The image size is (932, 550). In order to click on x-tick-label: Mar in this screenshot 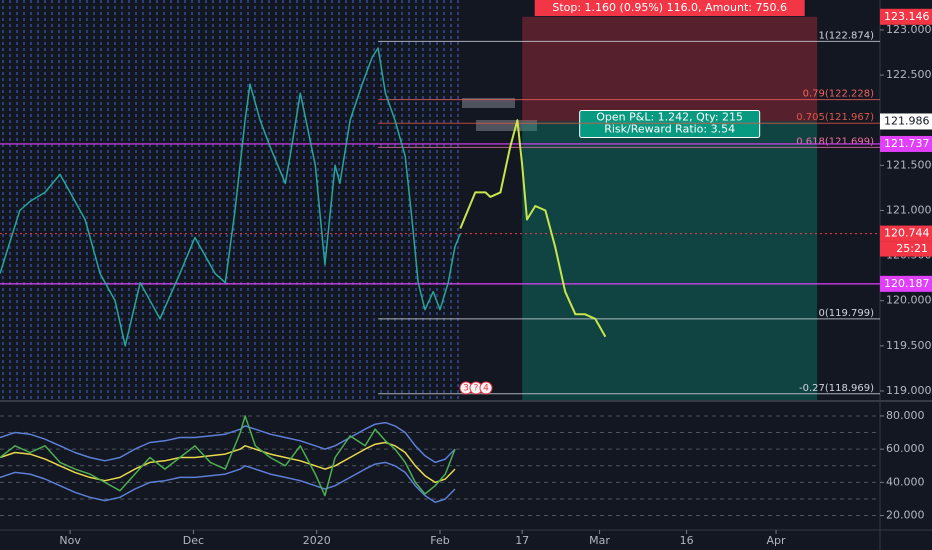, I will do `click(599, 540)`.